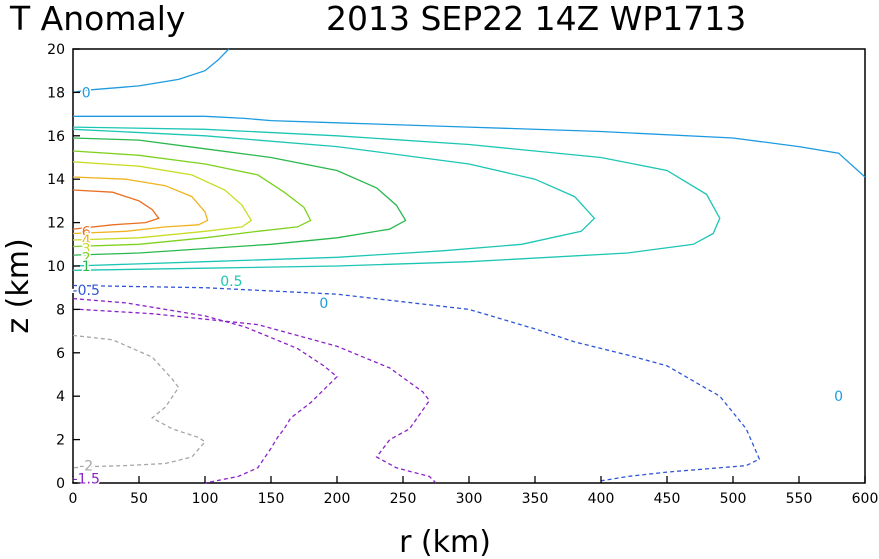 The height and width of the screenshot is (559, 879). I want to click on contour-label-1: 0.5, so click(231, 282).